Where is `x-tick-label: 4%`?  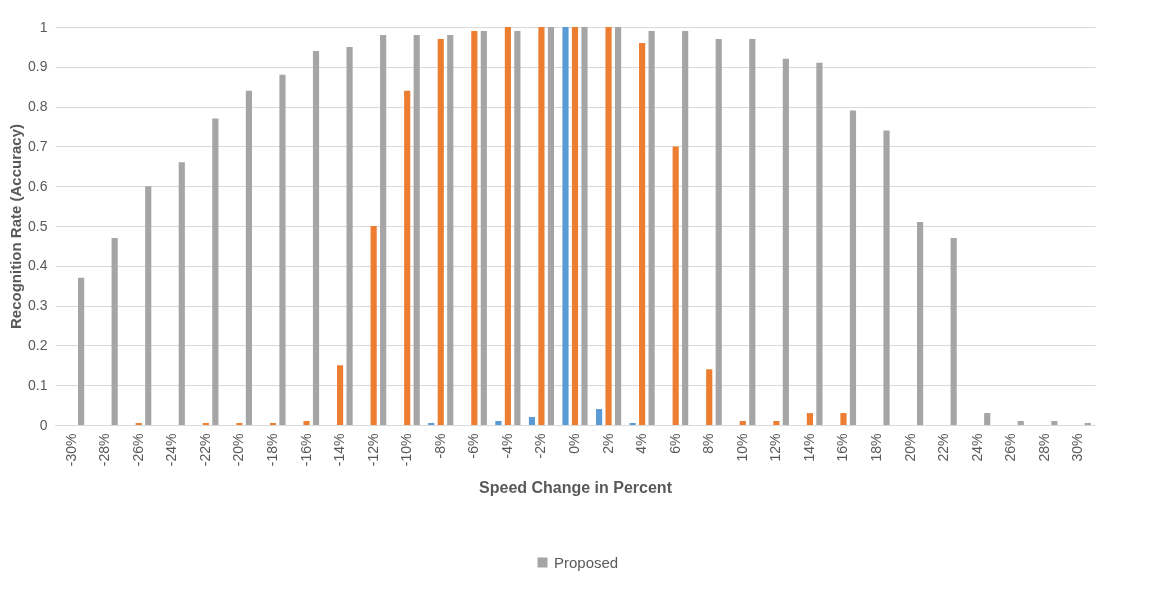
x-tick-label: 4% is located at coordinates (641, 443).